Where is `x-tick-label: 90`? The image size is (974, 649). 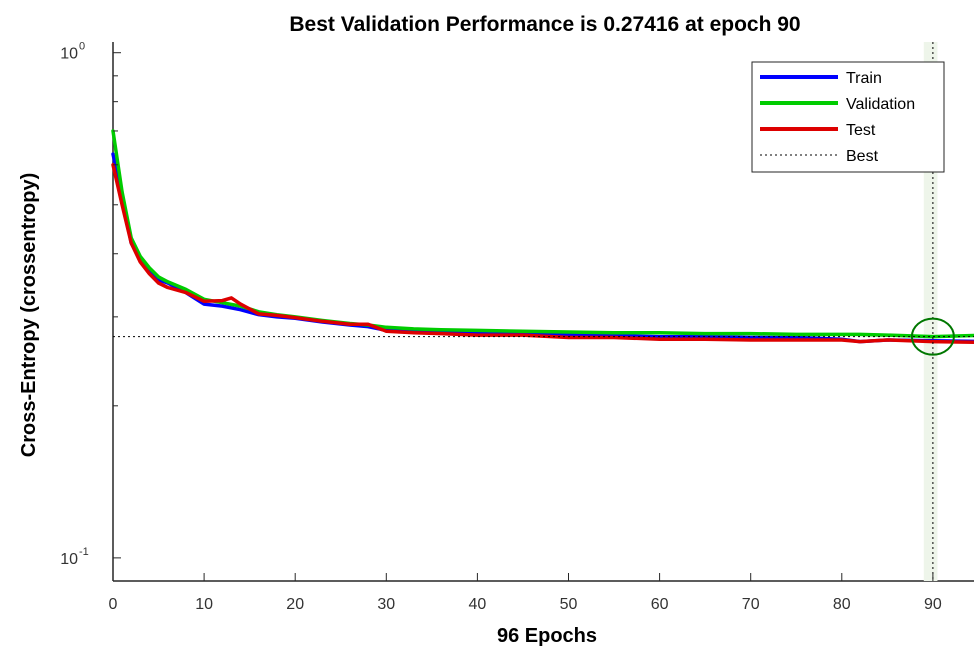
x-tick-label: 90 is located at coordinates (933, 604).